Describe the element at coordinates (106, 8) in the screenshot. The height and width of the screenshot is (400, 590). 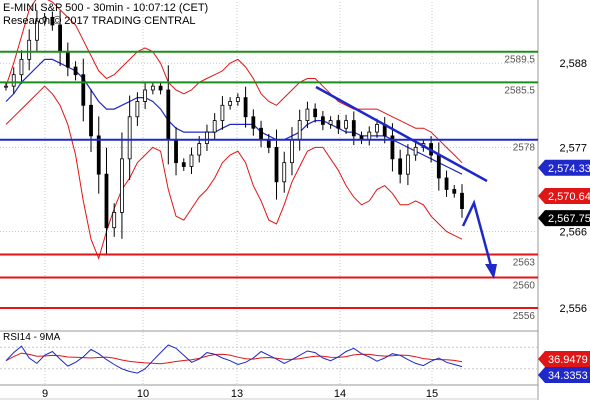
I see `chart-title: E-MINI S&P 500 - 30min - 10:07:12 (CET)` at that location.